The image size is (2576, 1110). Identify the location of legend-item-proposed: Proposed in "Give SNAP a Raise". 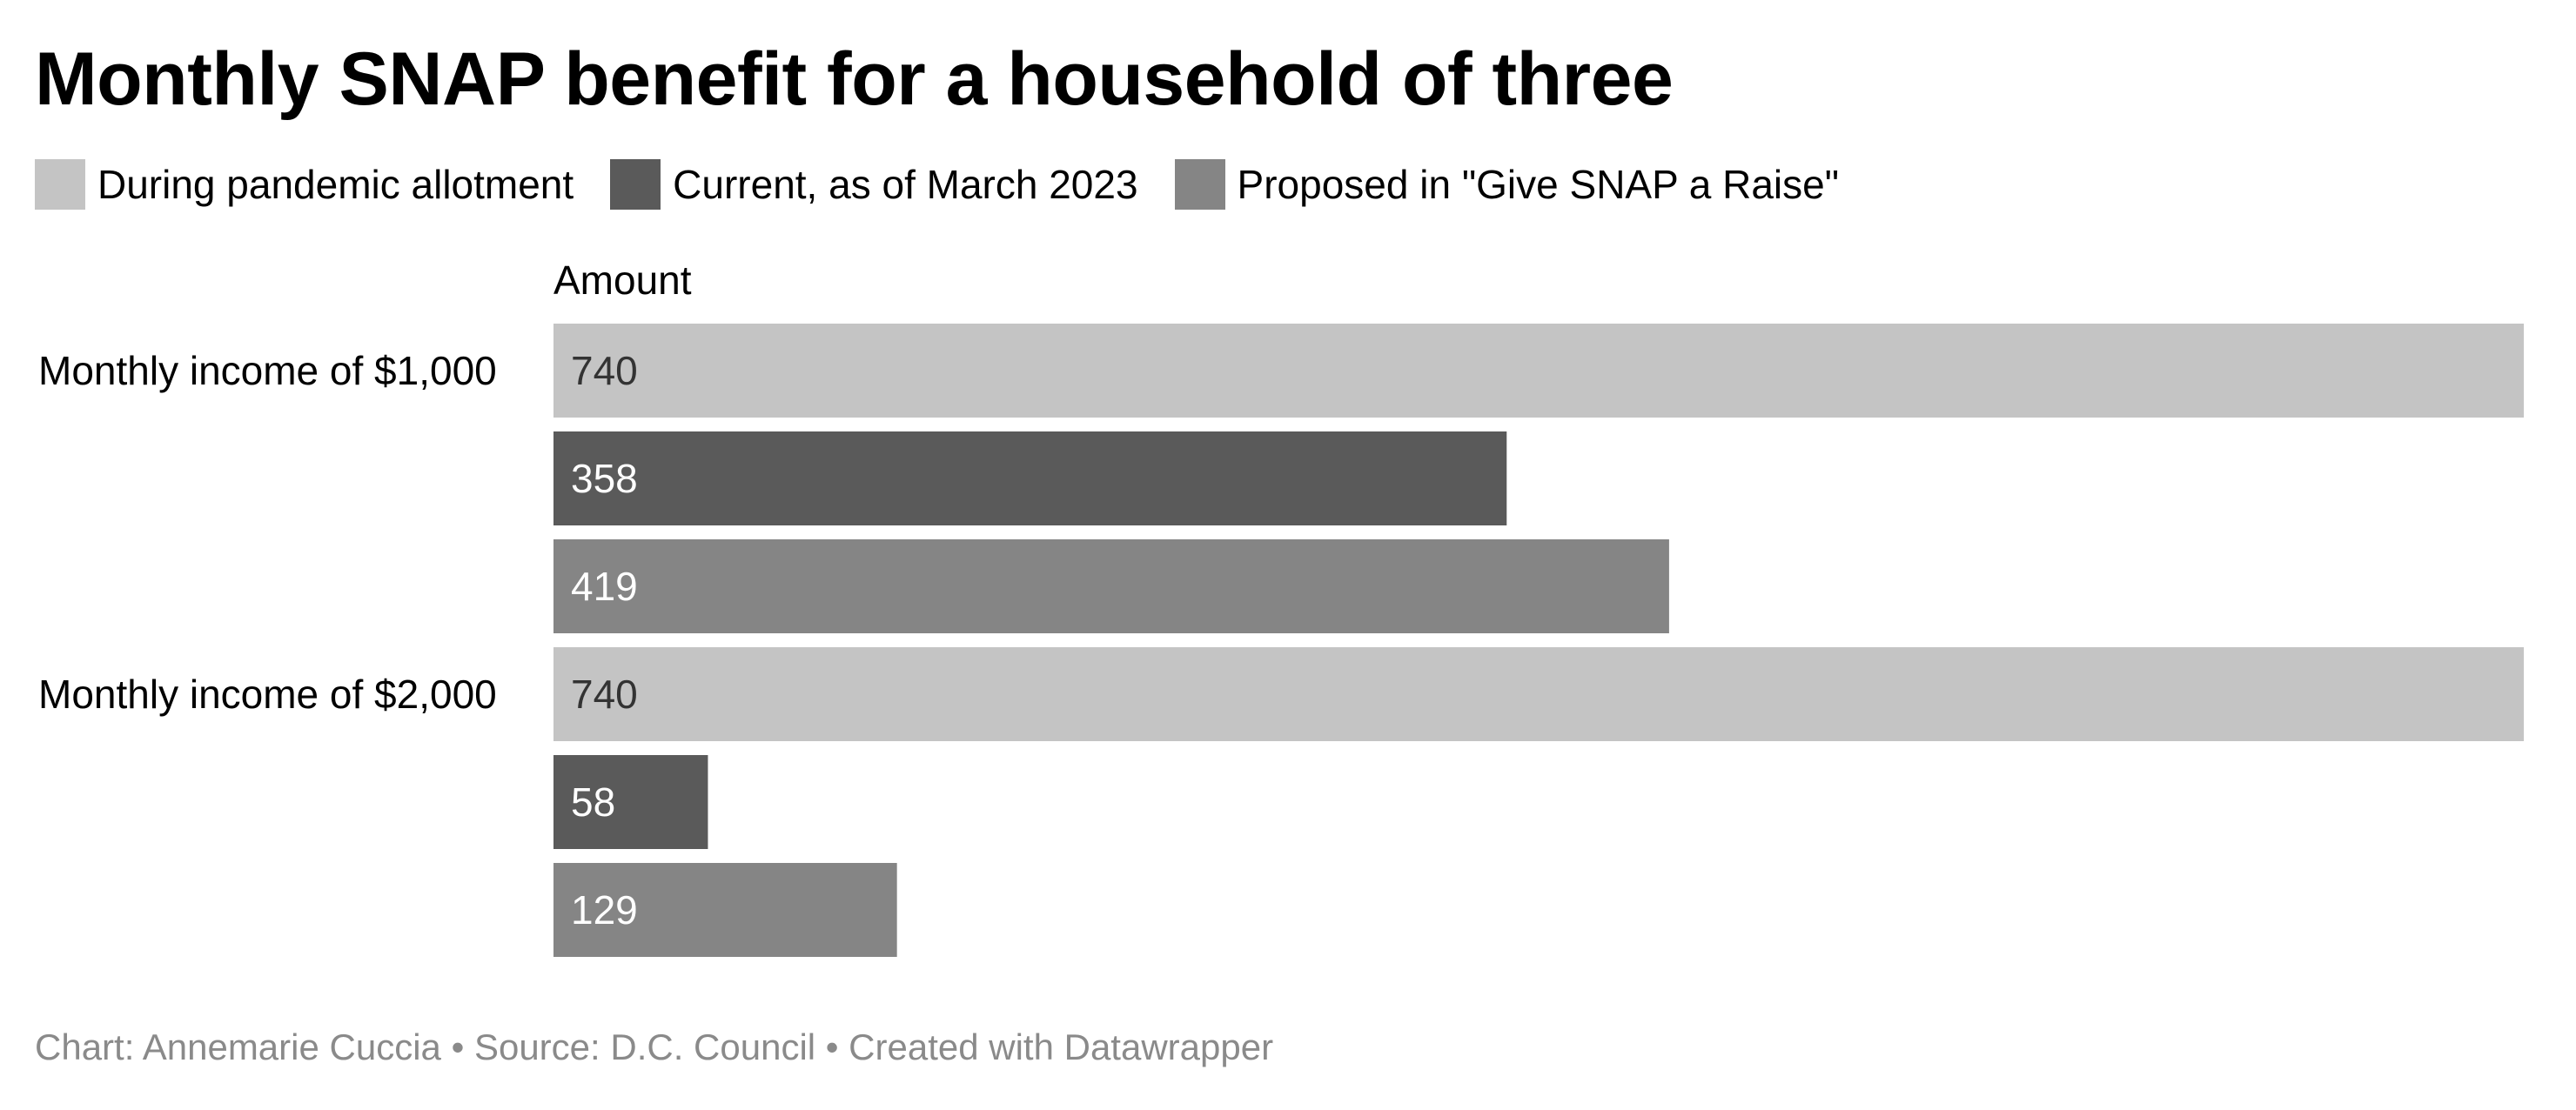
(1507, 184).